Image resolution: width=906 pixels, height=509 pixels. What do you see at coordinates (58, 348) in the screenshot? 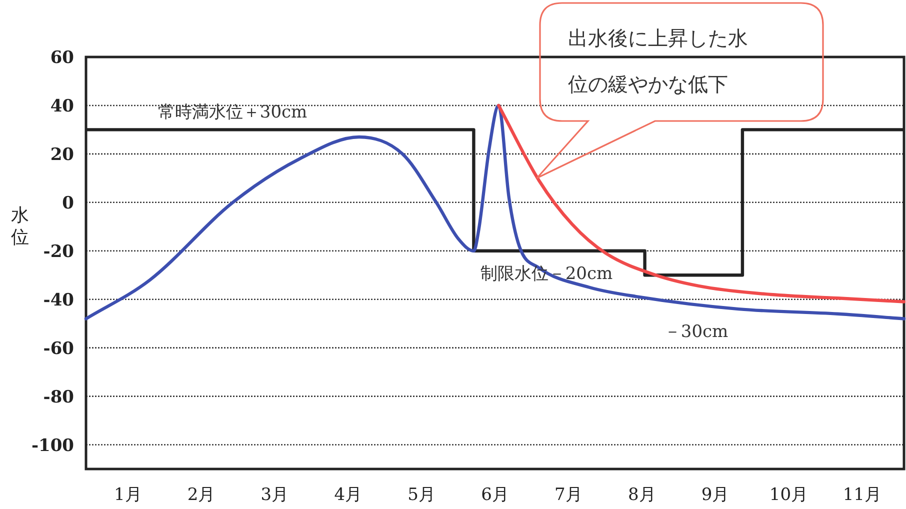
I see `y-tick-label: -60` at bounding box center [58, 348].